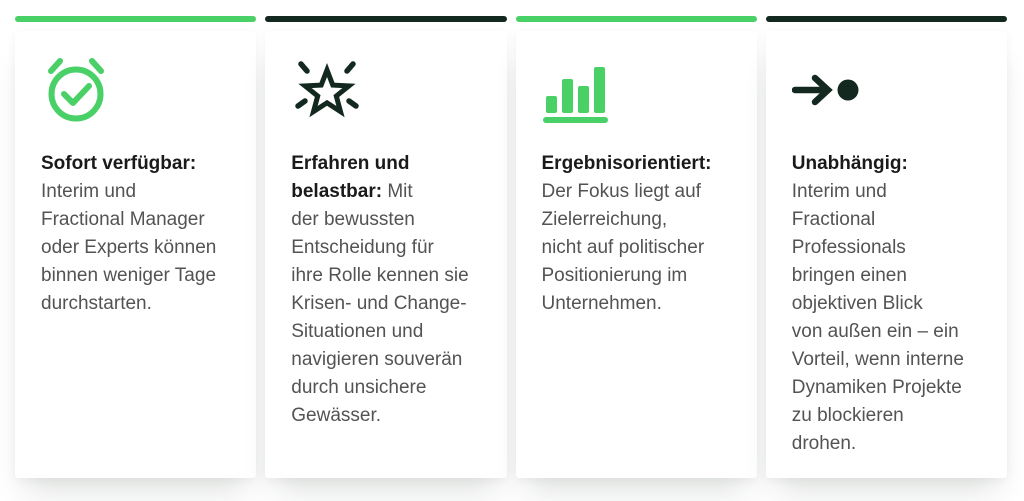  What do you see at coordinates (848, 247) in the screenshot?
I see `card-body-text: Professionals` at bounding box center [848, 247].